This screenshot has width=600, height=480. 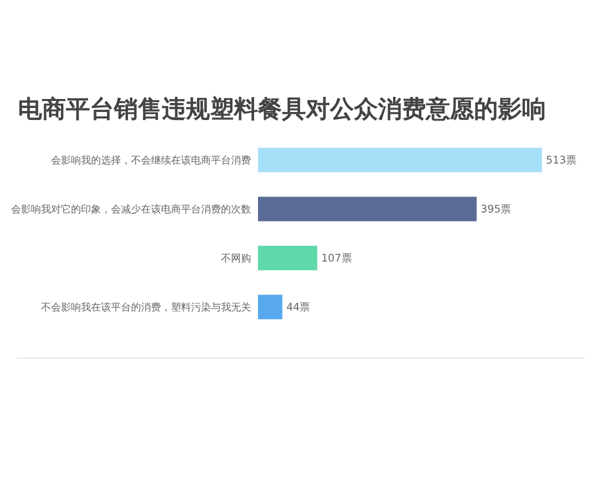 I want to click on data-label: 395票, so click(x=496, y=210).